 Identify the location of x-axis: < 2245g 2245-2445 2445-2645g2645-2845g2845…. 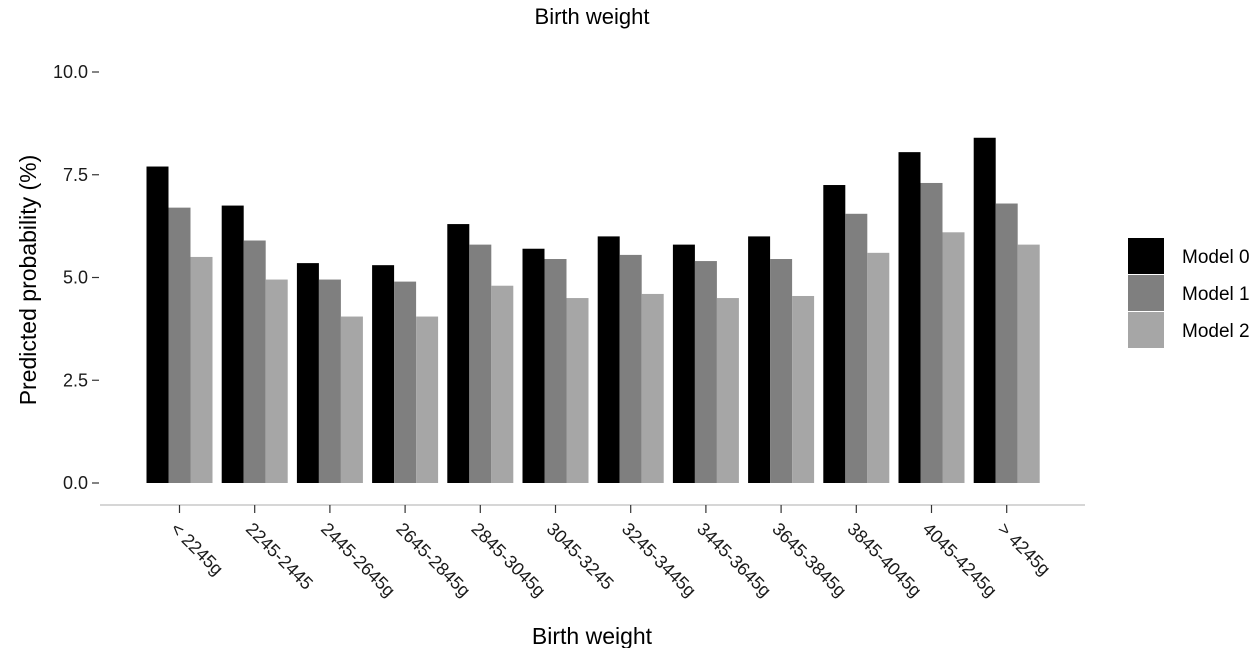
(611, 553).